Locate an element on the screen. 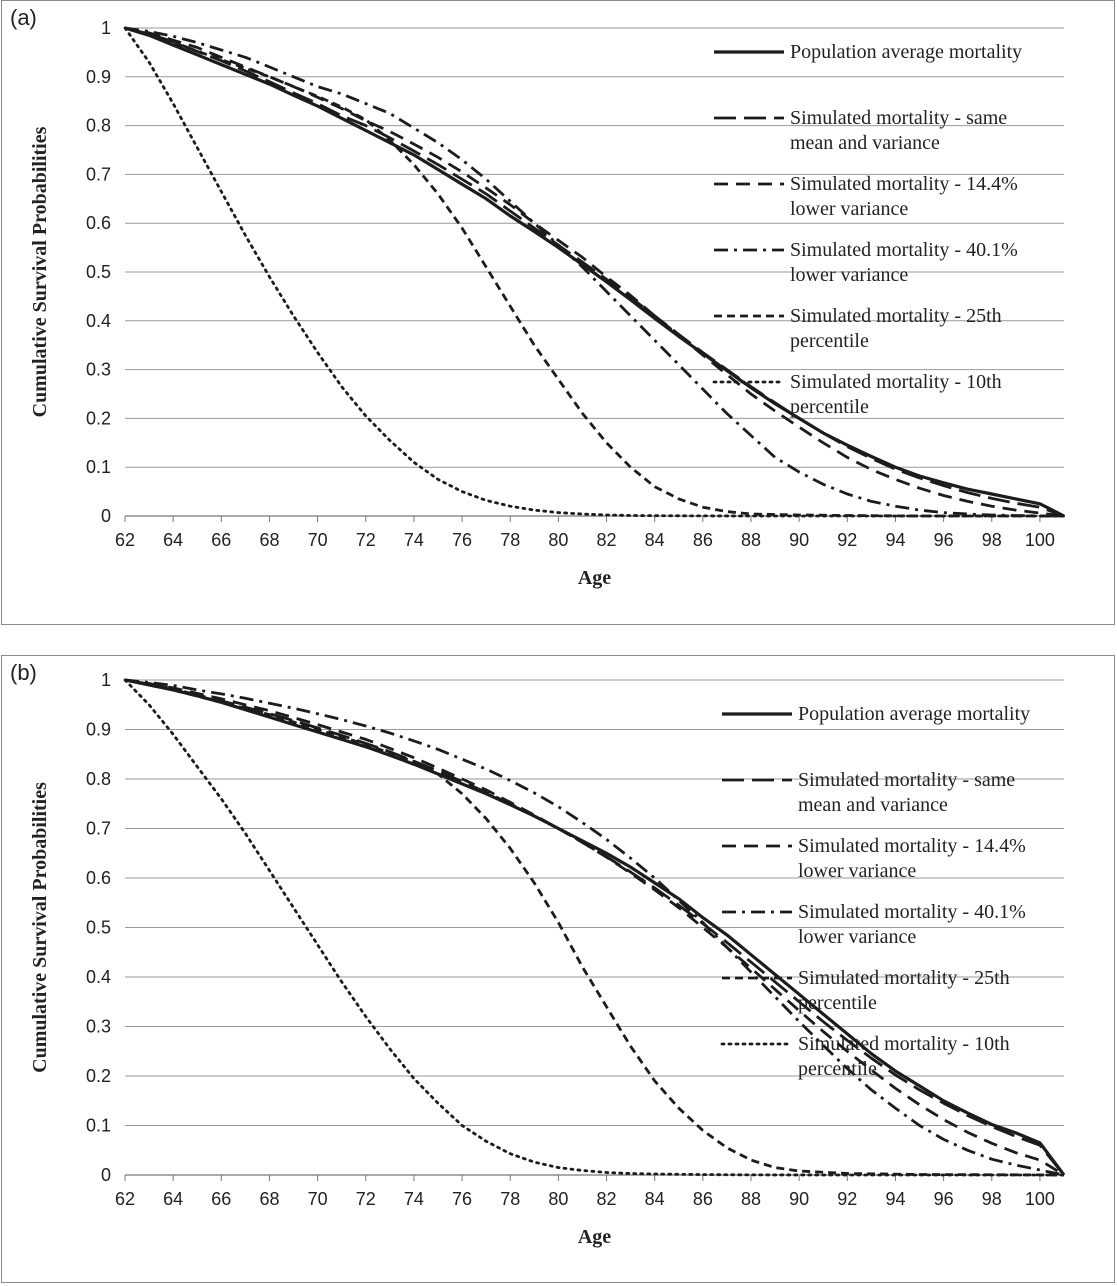 The height and width of the screenshot is (1286, 1117). panel-label-b: (b) is located at coordinates (23, 672).